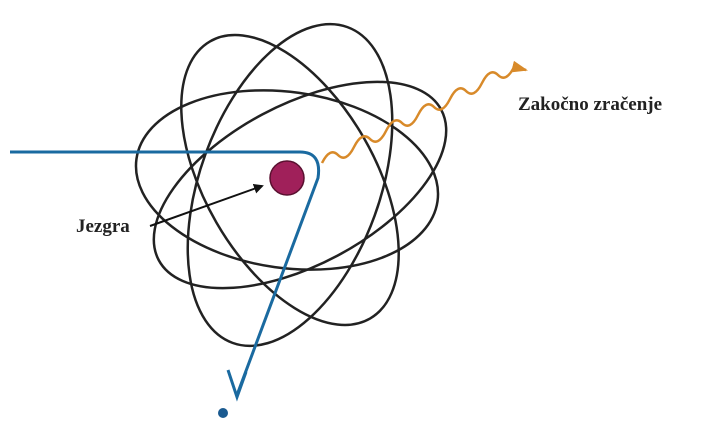 This screenshot has height=423, width=707. I want to click on nucleus-label: Jezgra, so click(103, 226).